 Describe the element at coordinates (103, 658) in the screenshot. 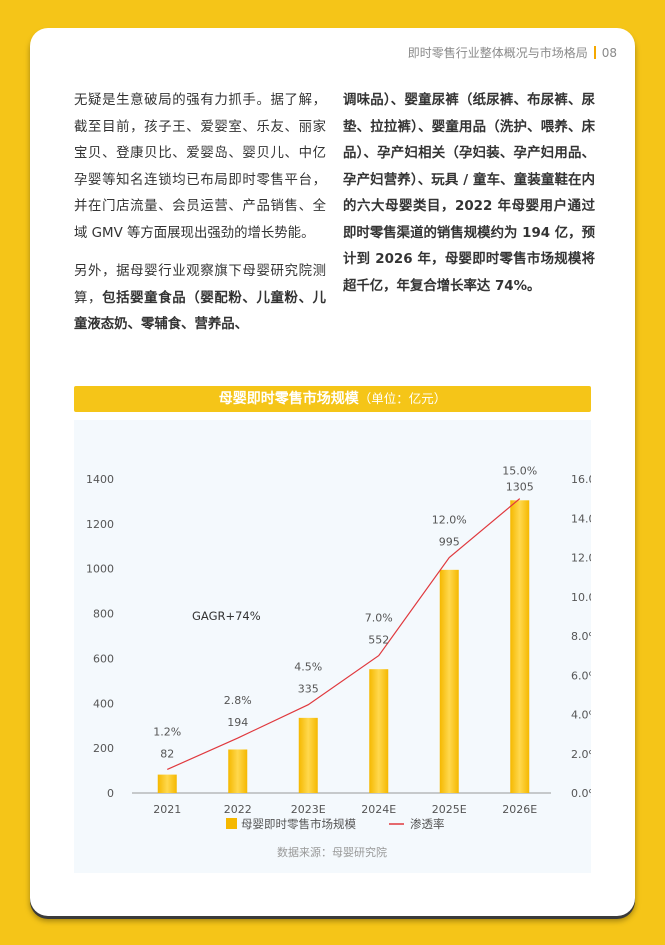

I see `y-tick-label: 600` at that location.